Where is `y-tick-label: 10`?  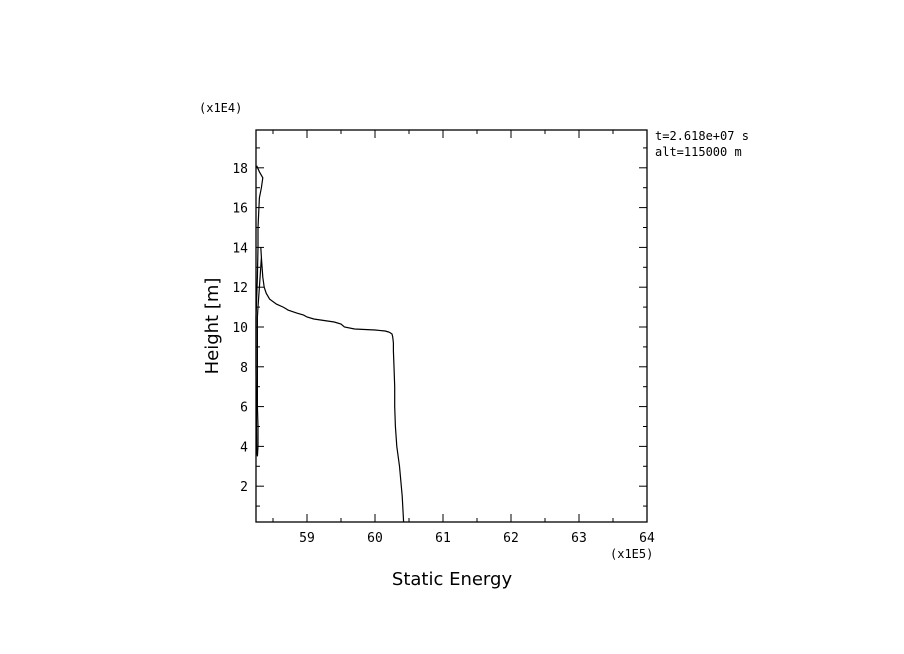
y-tick-label: 10 is located at coordinates (240, 328).